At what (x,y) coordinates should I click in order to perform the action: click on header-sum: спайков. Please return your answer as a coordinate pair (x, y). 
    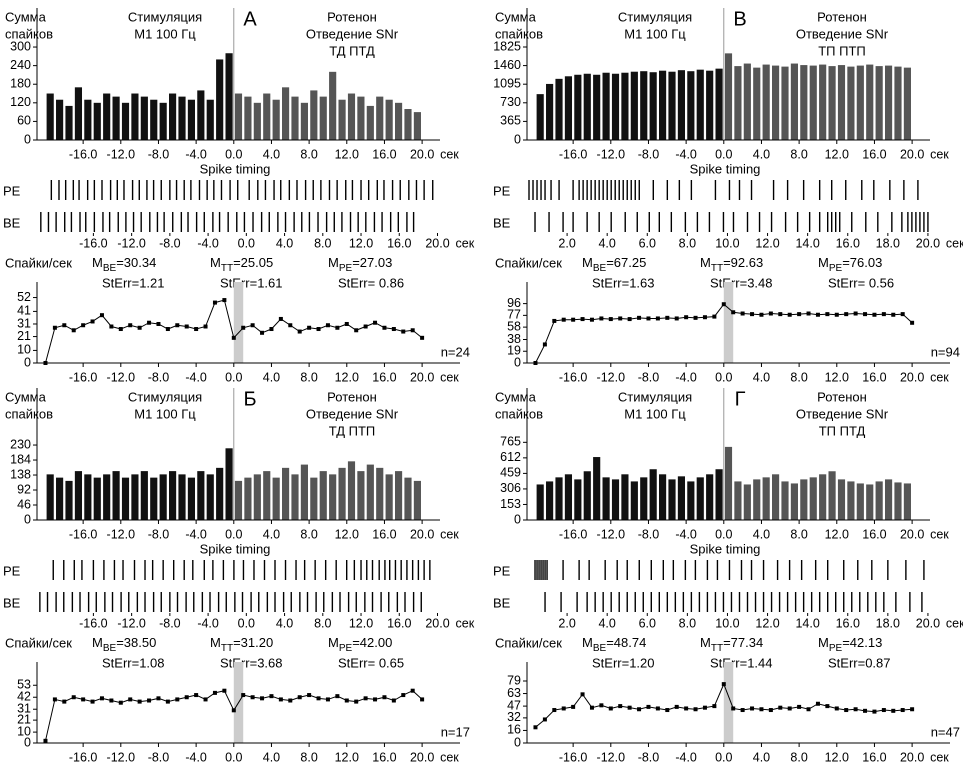
    Looking at the image, I should click on (29, 33).